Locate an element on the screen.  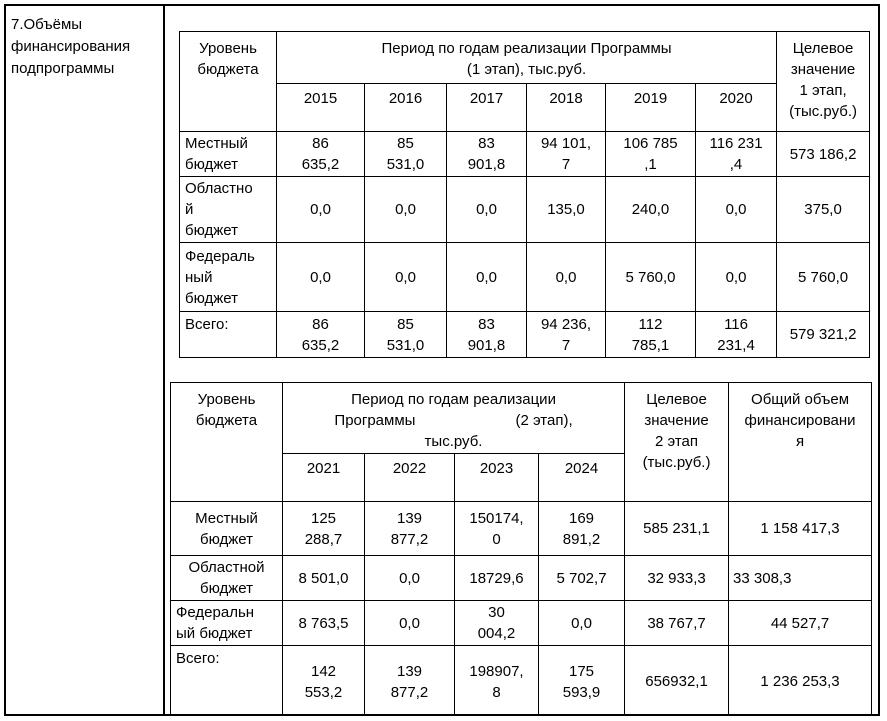
target-cell: 38 767,7 is located at coordinates (677, 623).